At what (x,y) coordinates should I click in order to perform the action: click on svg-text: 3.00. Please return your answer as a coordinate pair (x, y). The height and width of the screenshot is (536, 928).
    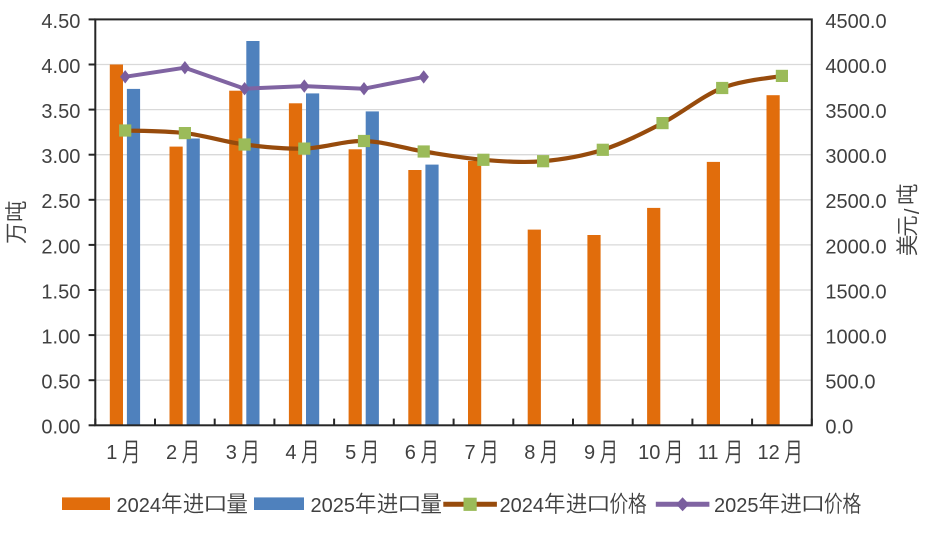
    Looking at the image, I should click on (60, 157).